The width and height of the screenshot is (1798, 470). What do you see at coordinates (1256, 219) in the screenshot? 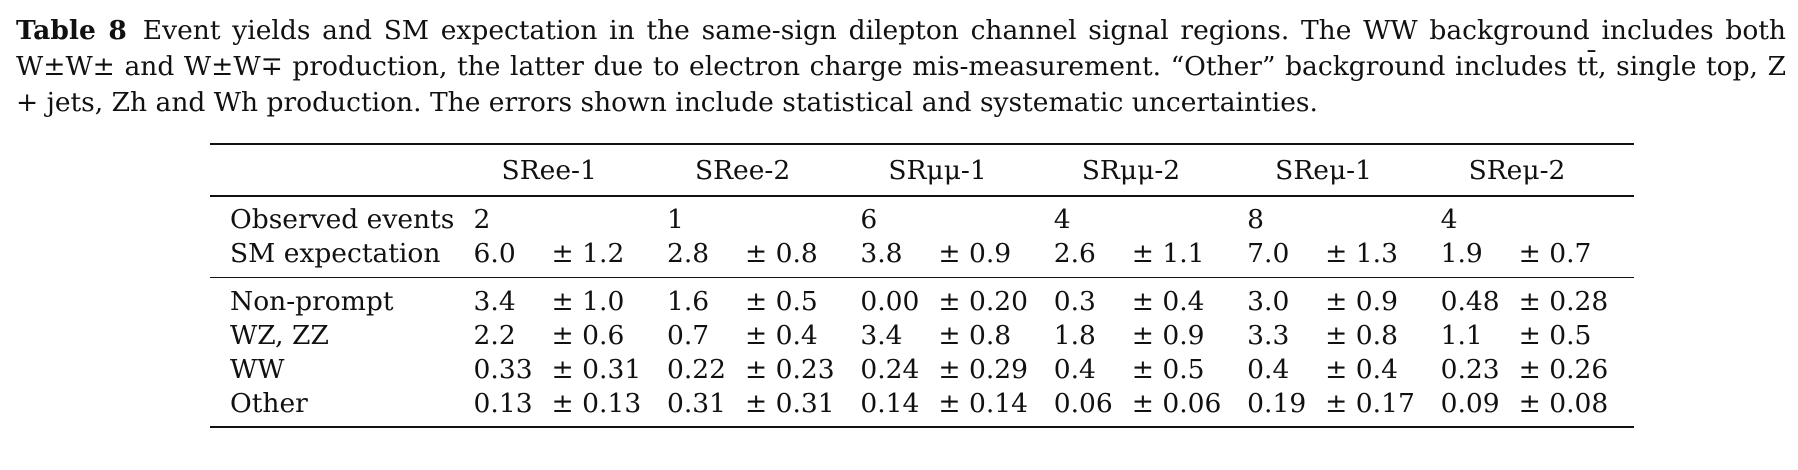
I see `cell-value: 8` at bounding box center [1256, 219].